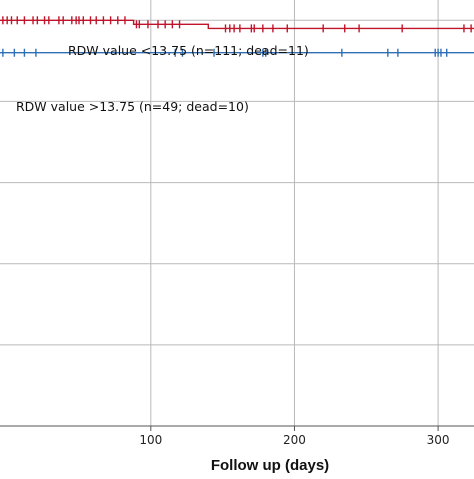  What do you see at coordinates (270, 465) in the screenshot?
I see `x-axis-title: Follow up (days)` at bounding box center [270, 465].